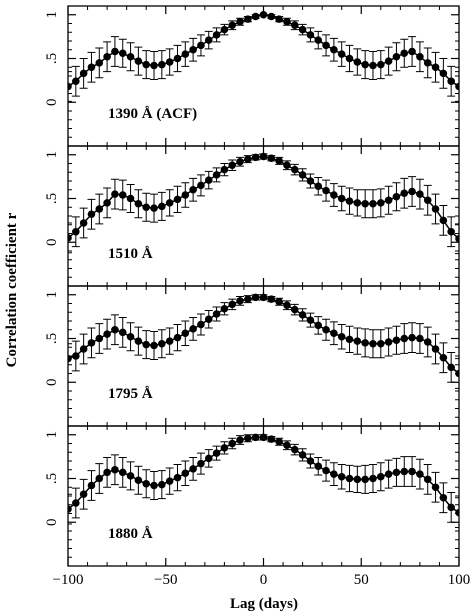 This screenshot has width=474, height=614. What do you see at coordinates (152, 114) in the screenshot?
I see `panel-label: 1390 Å (ACF)` at bounding box center [152, 114].